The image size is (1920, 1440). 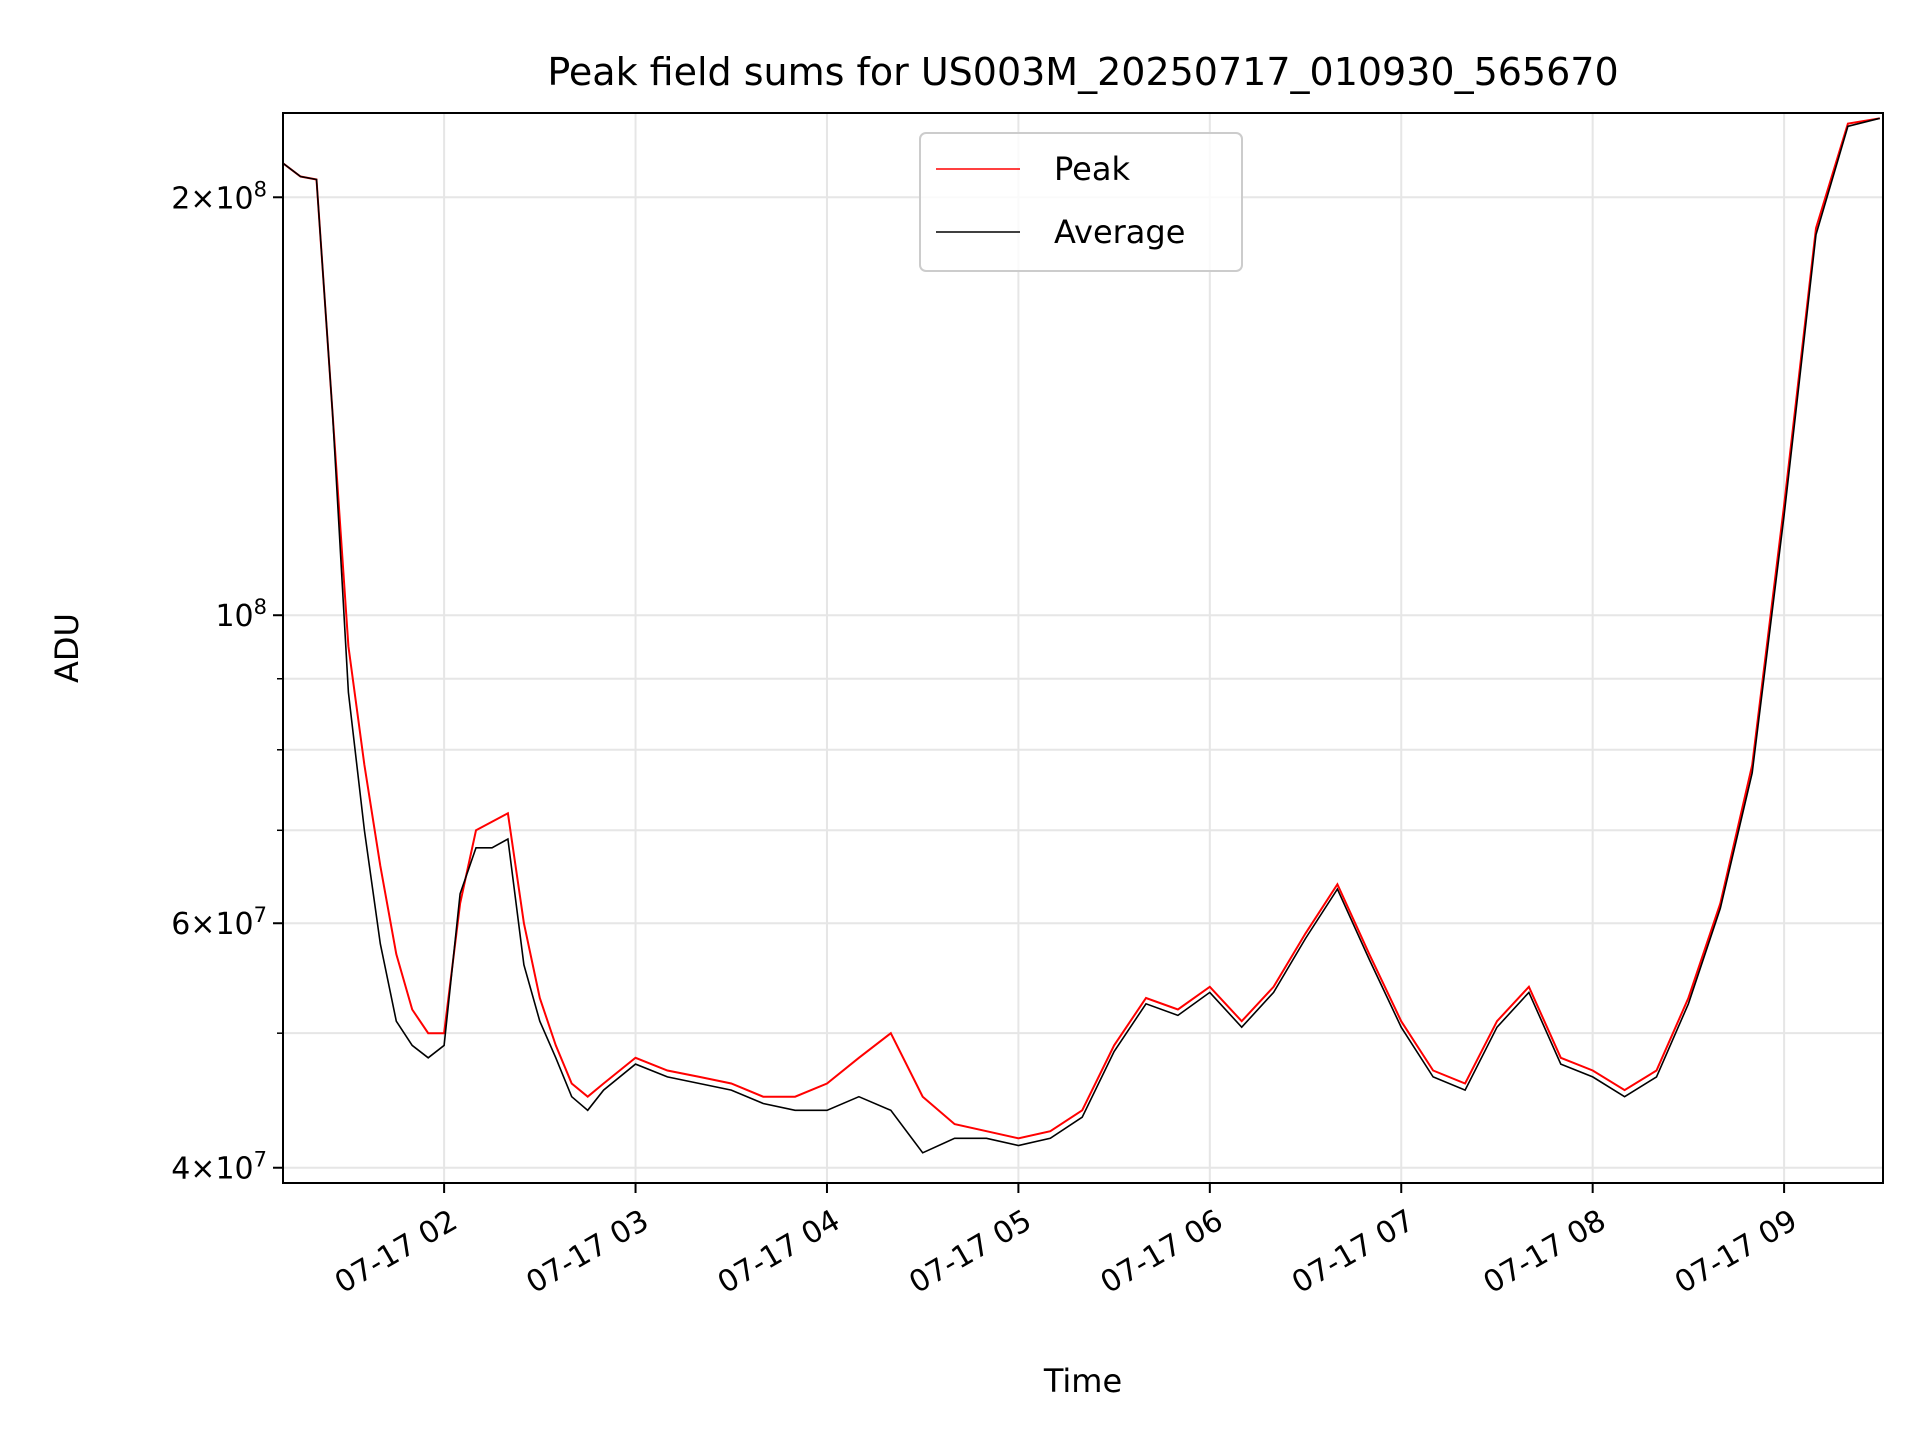 What do you see at coordinates (67, 648) in the screenshot?
I see `y-axis-label: ADU` at bounding box center [67, 648].